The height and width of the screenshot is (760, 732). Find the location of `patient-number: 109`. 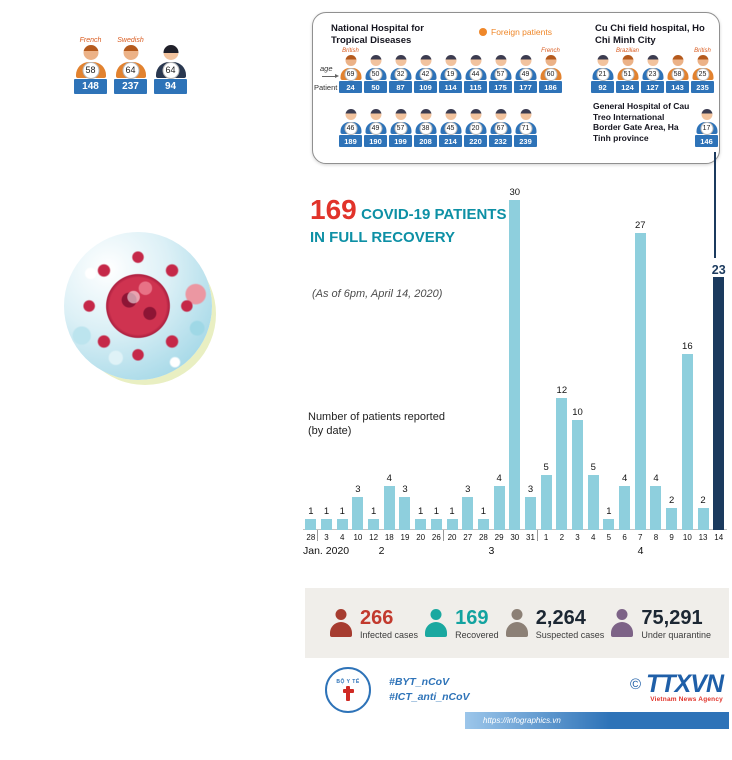

patient-number: 109 is located at coordinates (425, 87).